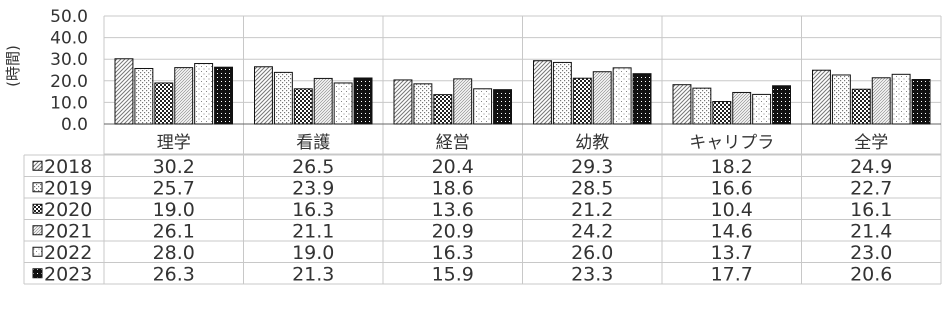 The height and width of the screenshot is (320, 946). Describe the element at coordinates (174, 167) in the screenshot. I see `data-cell: 30.2` at that location.